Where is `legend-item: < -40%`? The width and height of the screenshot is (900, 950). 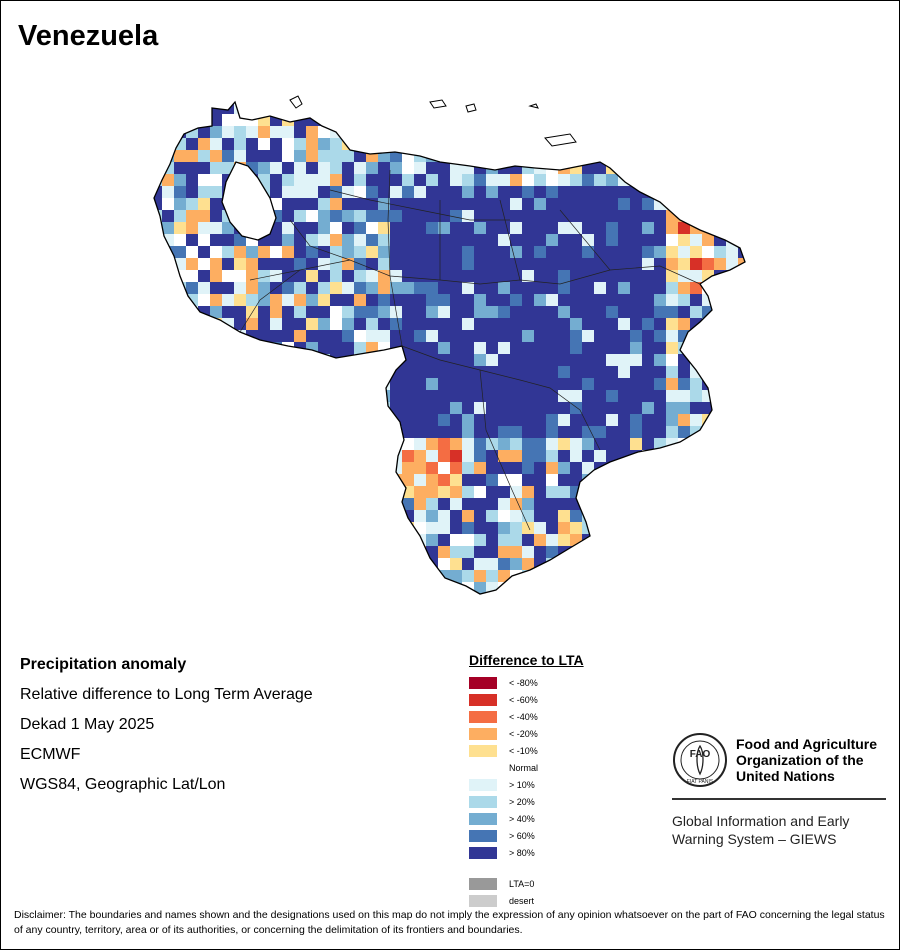 legend-item: < -40% is located at coordinates (554, 716).